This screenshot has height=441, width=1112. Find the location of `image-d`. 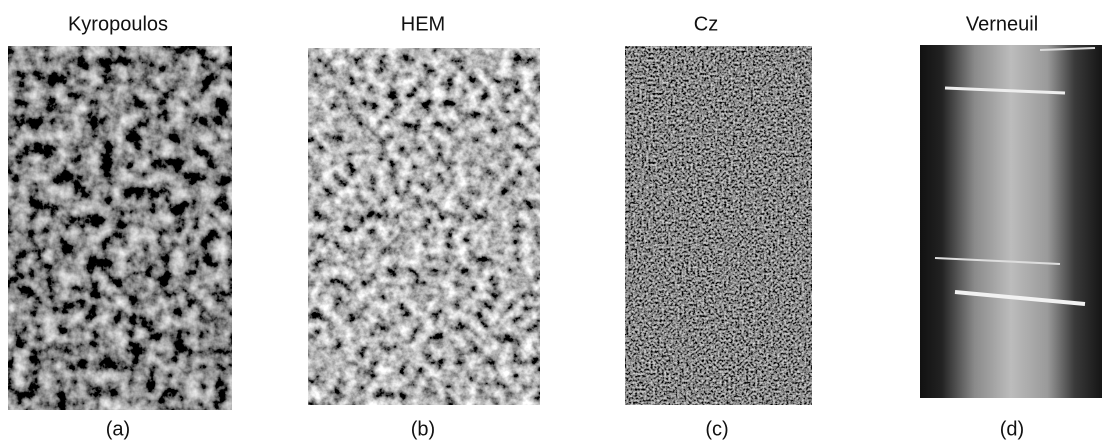

image-d is located at coordinates (1011, 221).